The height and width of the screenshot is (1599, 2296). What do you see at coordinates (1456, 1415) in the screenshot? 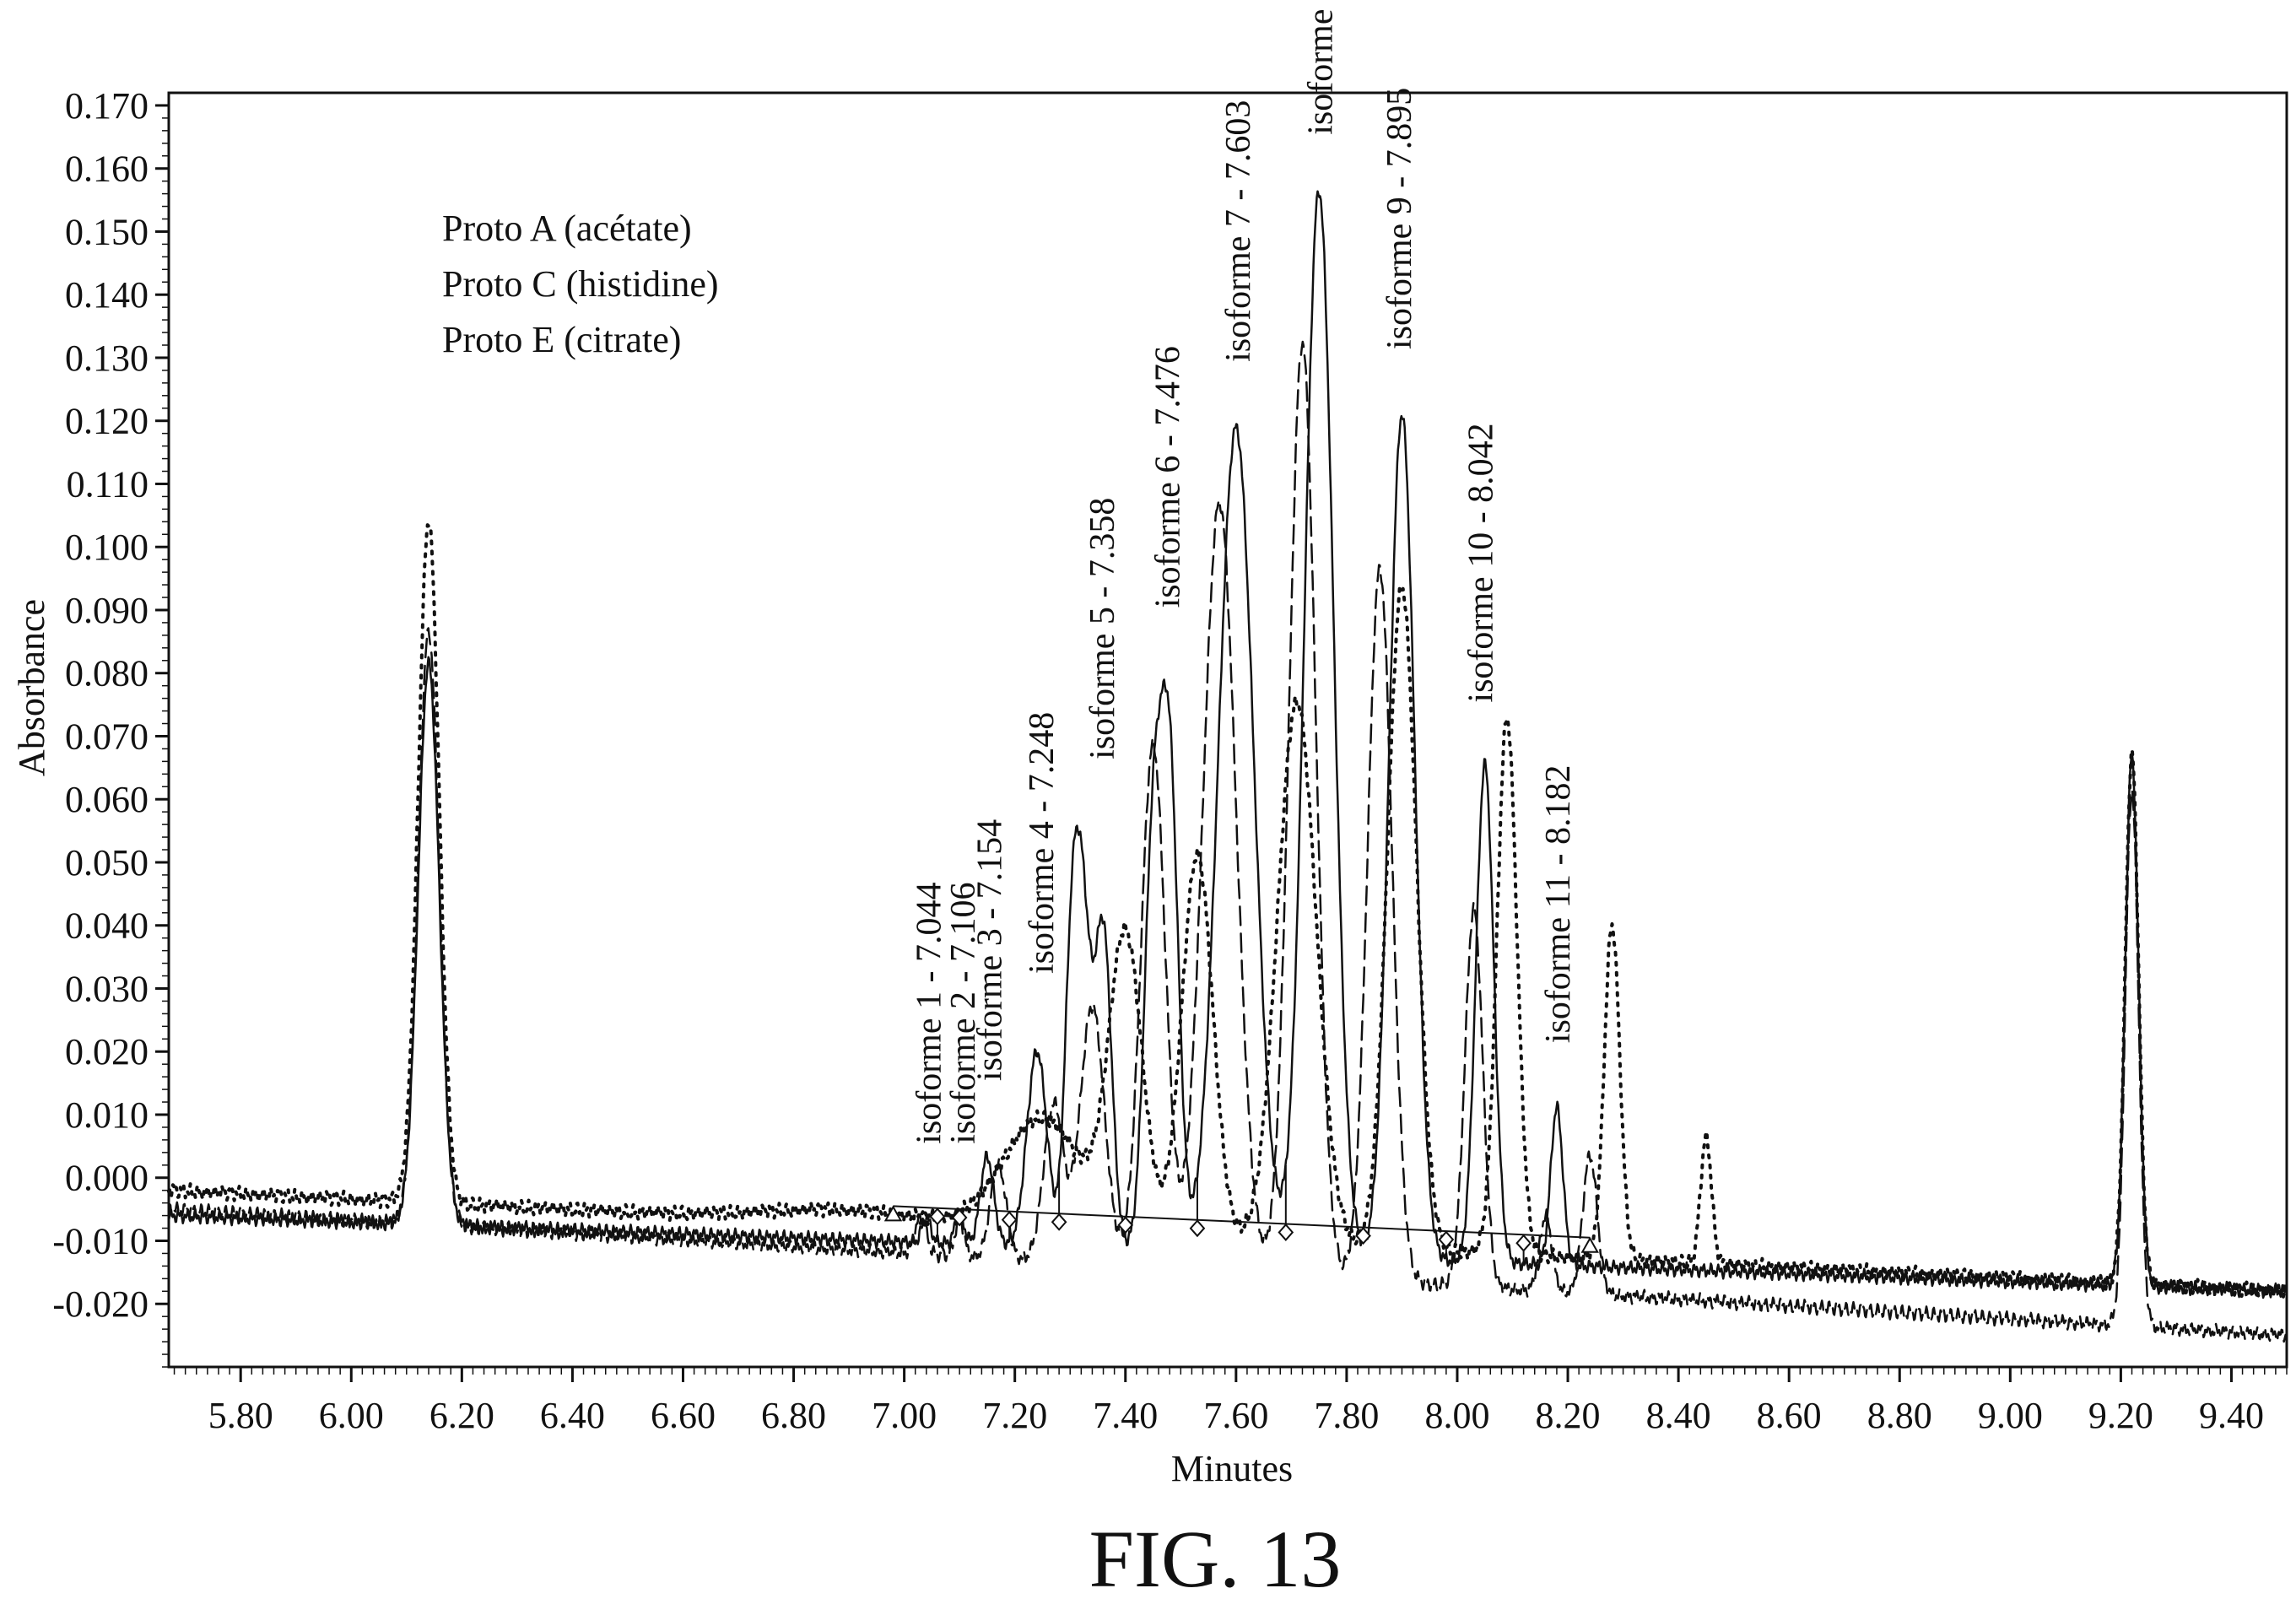
I see `x-tick-label: 8.00` at bounding box center [1456, 1415].